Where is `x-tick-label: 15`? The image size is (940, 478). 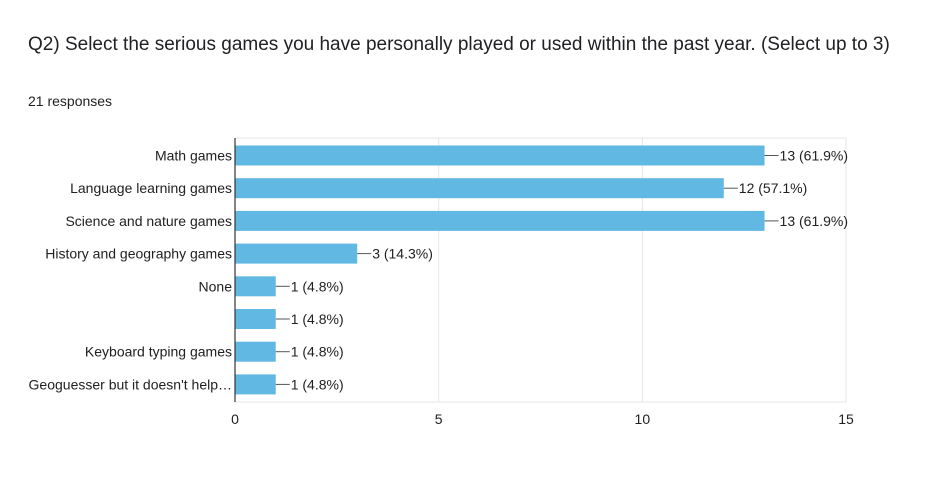
x-tick-label: 15 is located at coordinates (846, 419).